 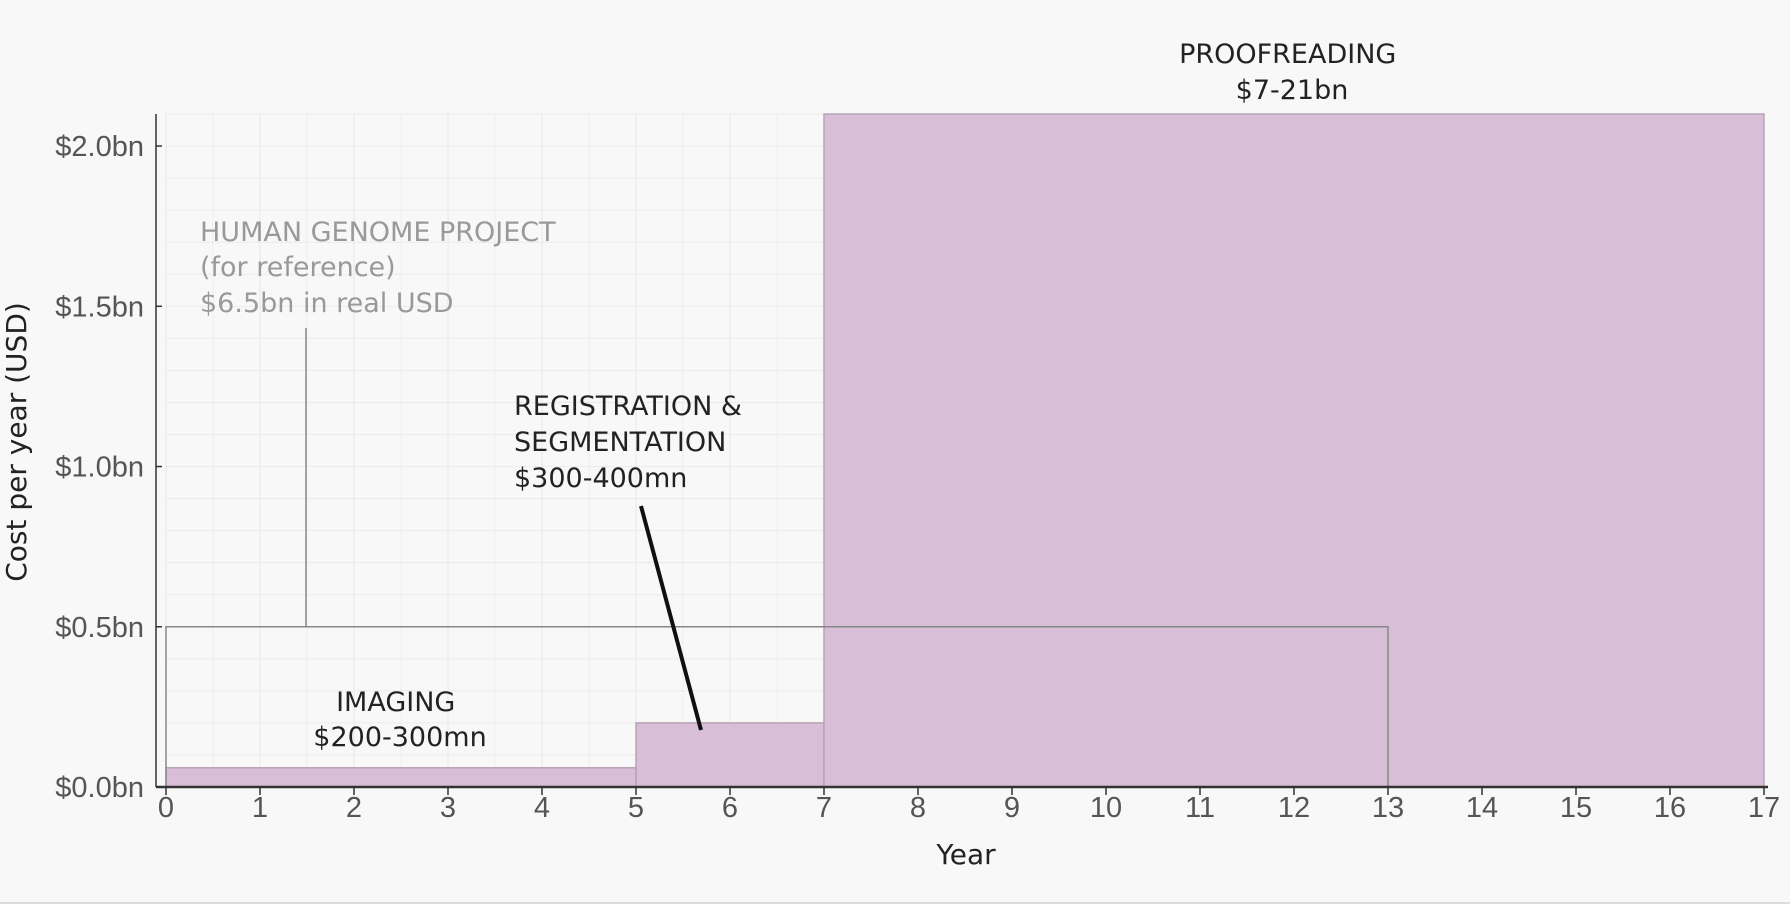 I want to click on bottom-divider, so click(x=895, y=903).